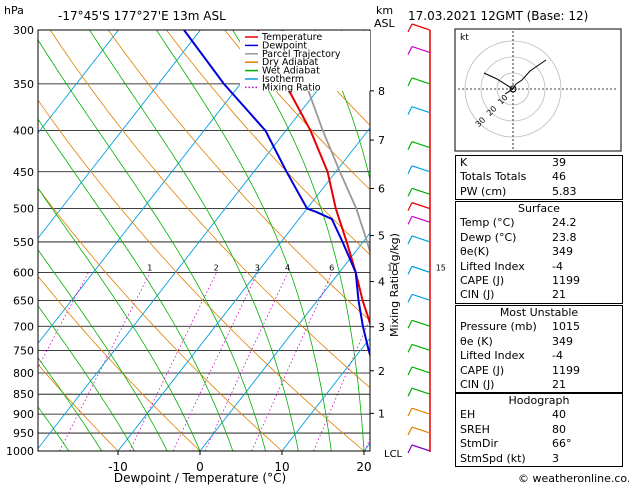 The image size is (629, 486). What do you see at coordinates (23, 350) in the screenshot?
I see `y-tick-label: 750` at bounding box center [23, 350].